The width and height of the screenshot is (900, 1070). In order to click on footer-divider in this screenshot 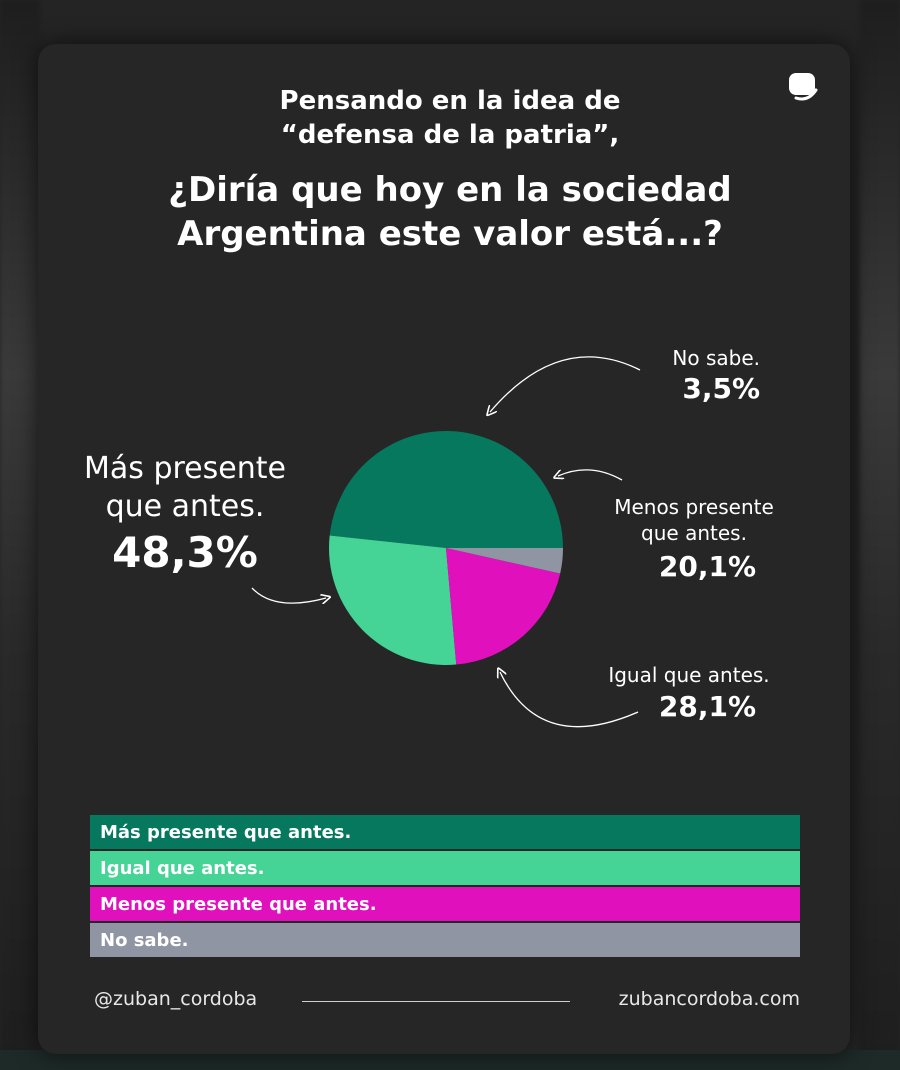, I will do `click(436, 1001)`.